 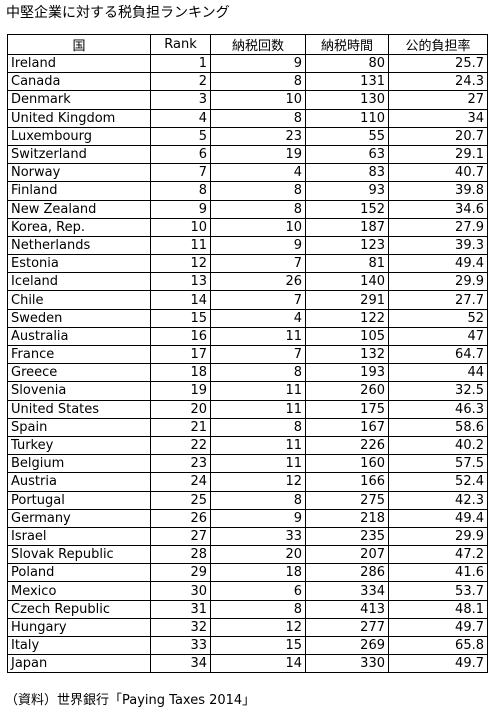 What do you see at coordinates (438, 373) in the screenshot?
I see `tax-rate-cell: 44` at bounding box center [438, 373].